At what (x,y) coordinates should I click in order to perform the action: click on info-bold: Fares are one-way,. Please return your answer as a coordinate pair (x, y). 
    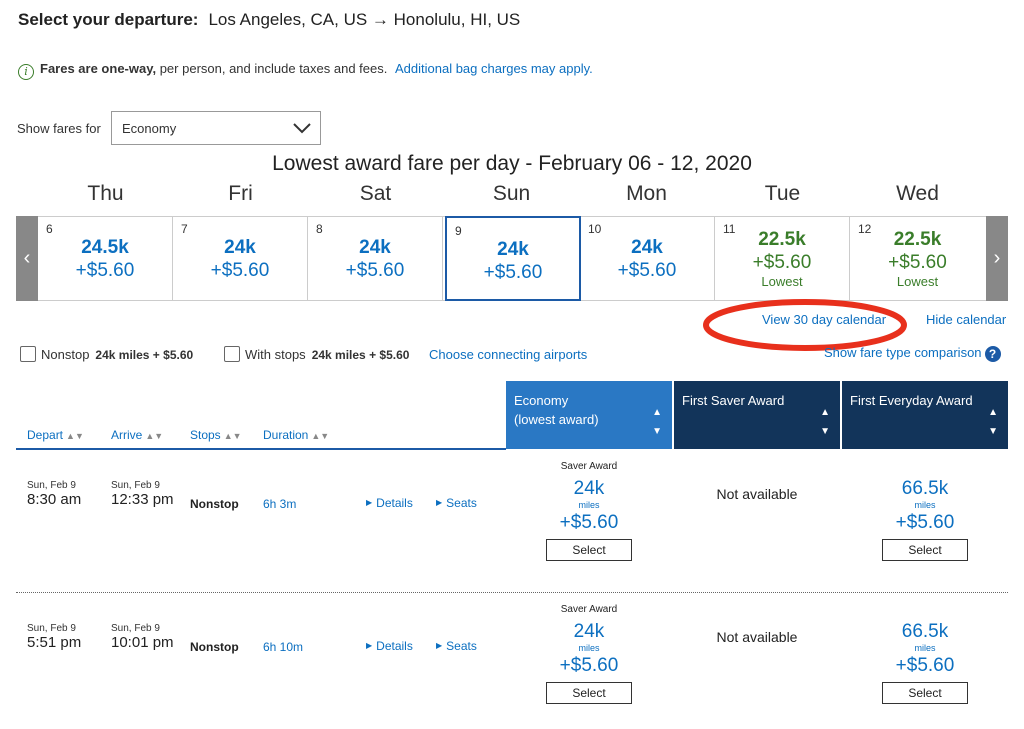
    Looking at the image, I should click on (98, 68).